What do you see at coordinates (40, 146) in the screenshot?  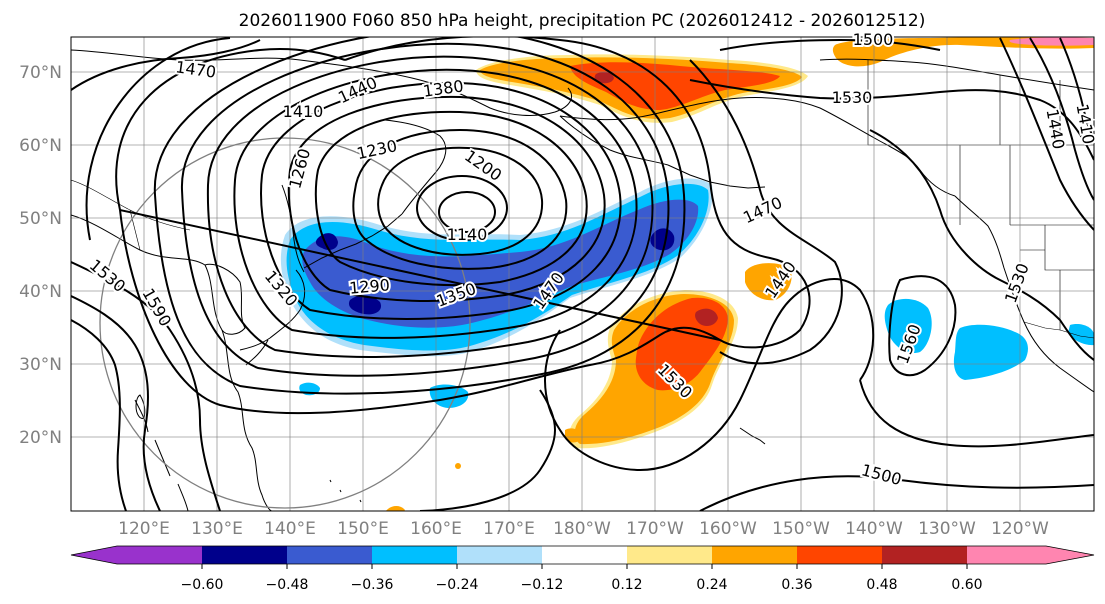 I see `lat-label-60n: 60°N` at bounding box center [40, 146].